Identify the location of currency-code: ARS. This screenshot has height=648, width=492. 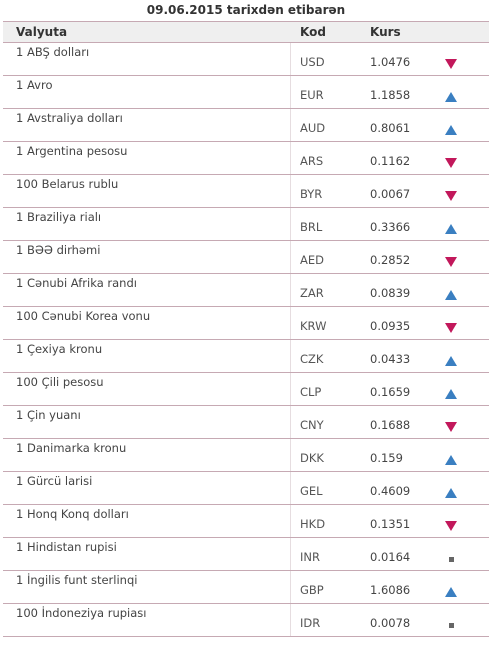
(312, 161).